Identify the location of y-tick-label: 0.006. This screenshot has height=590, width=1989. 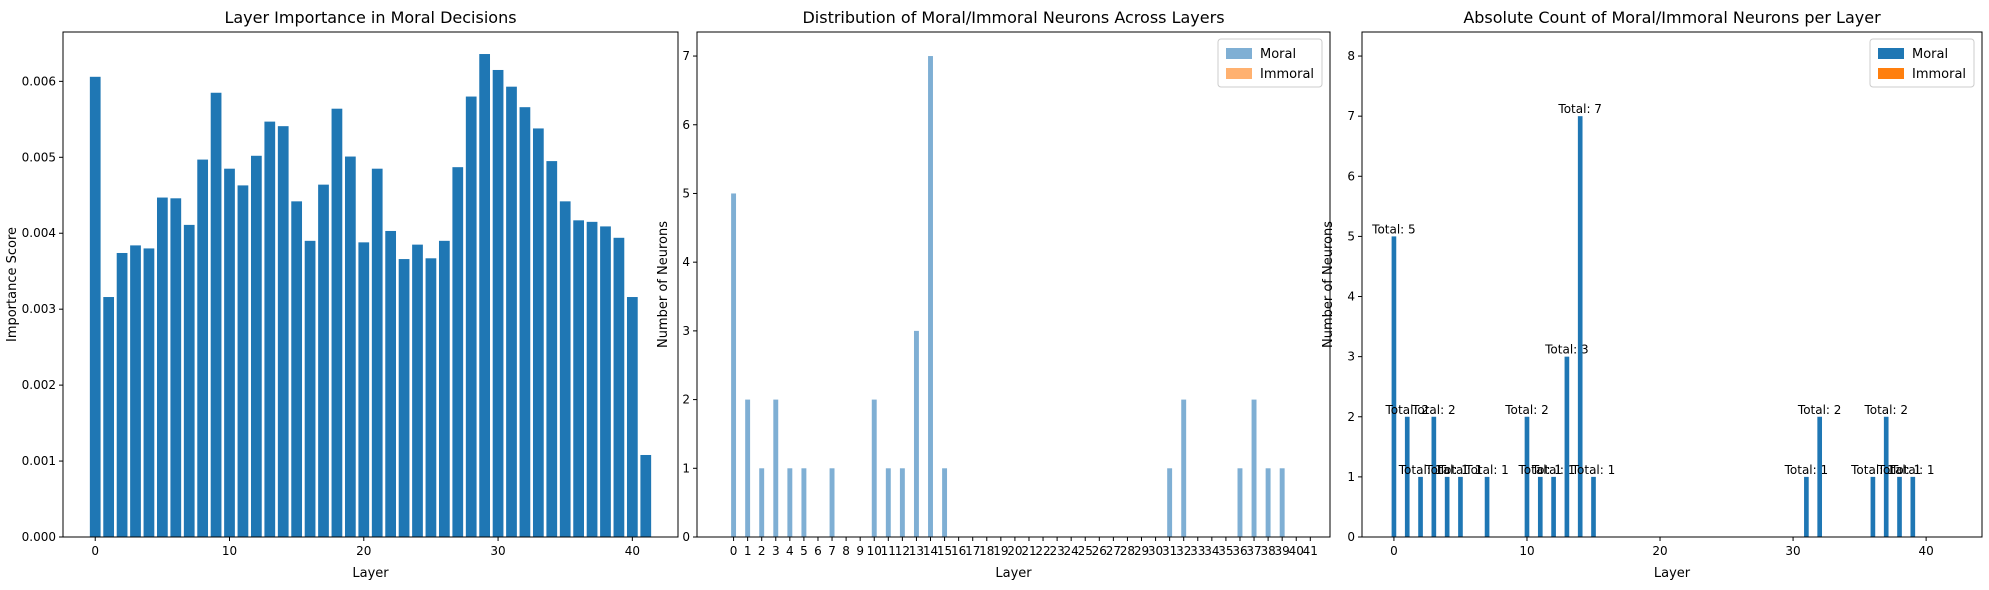
(39, 81).